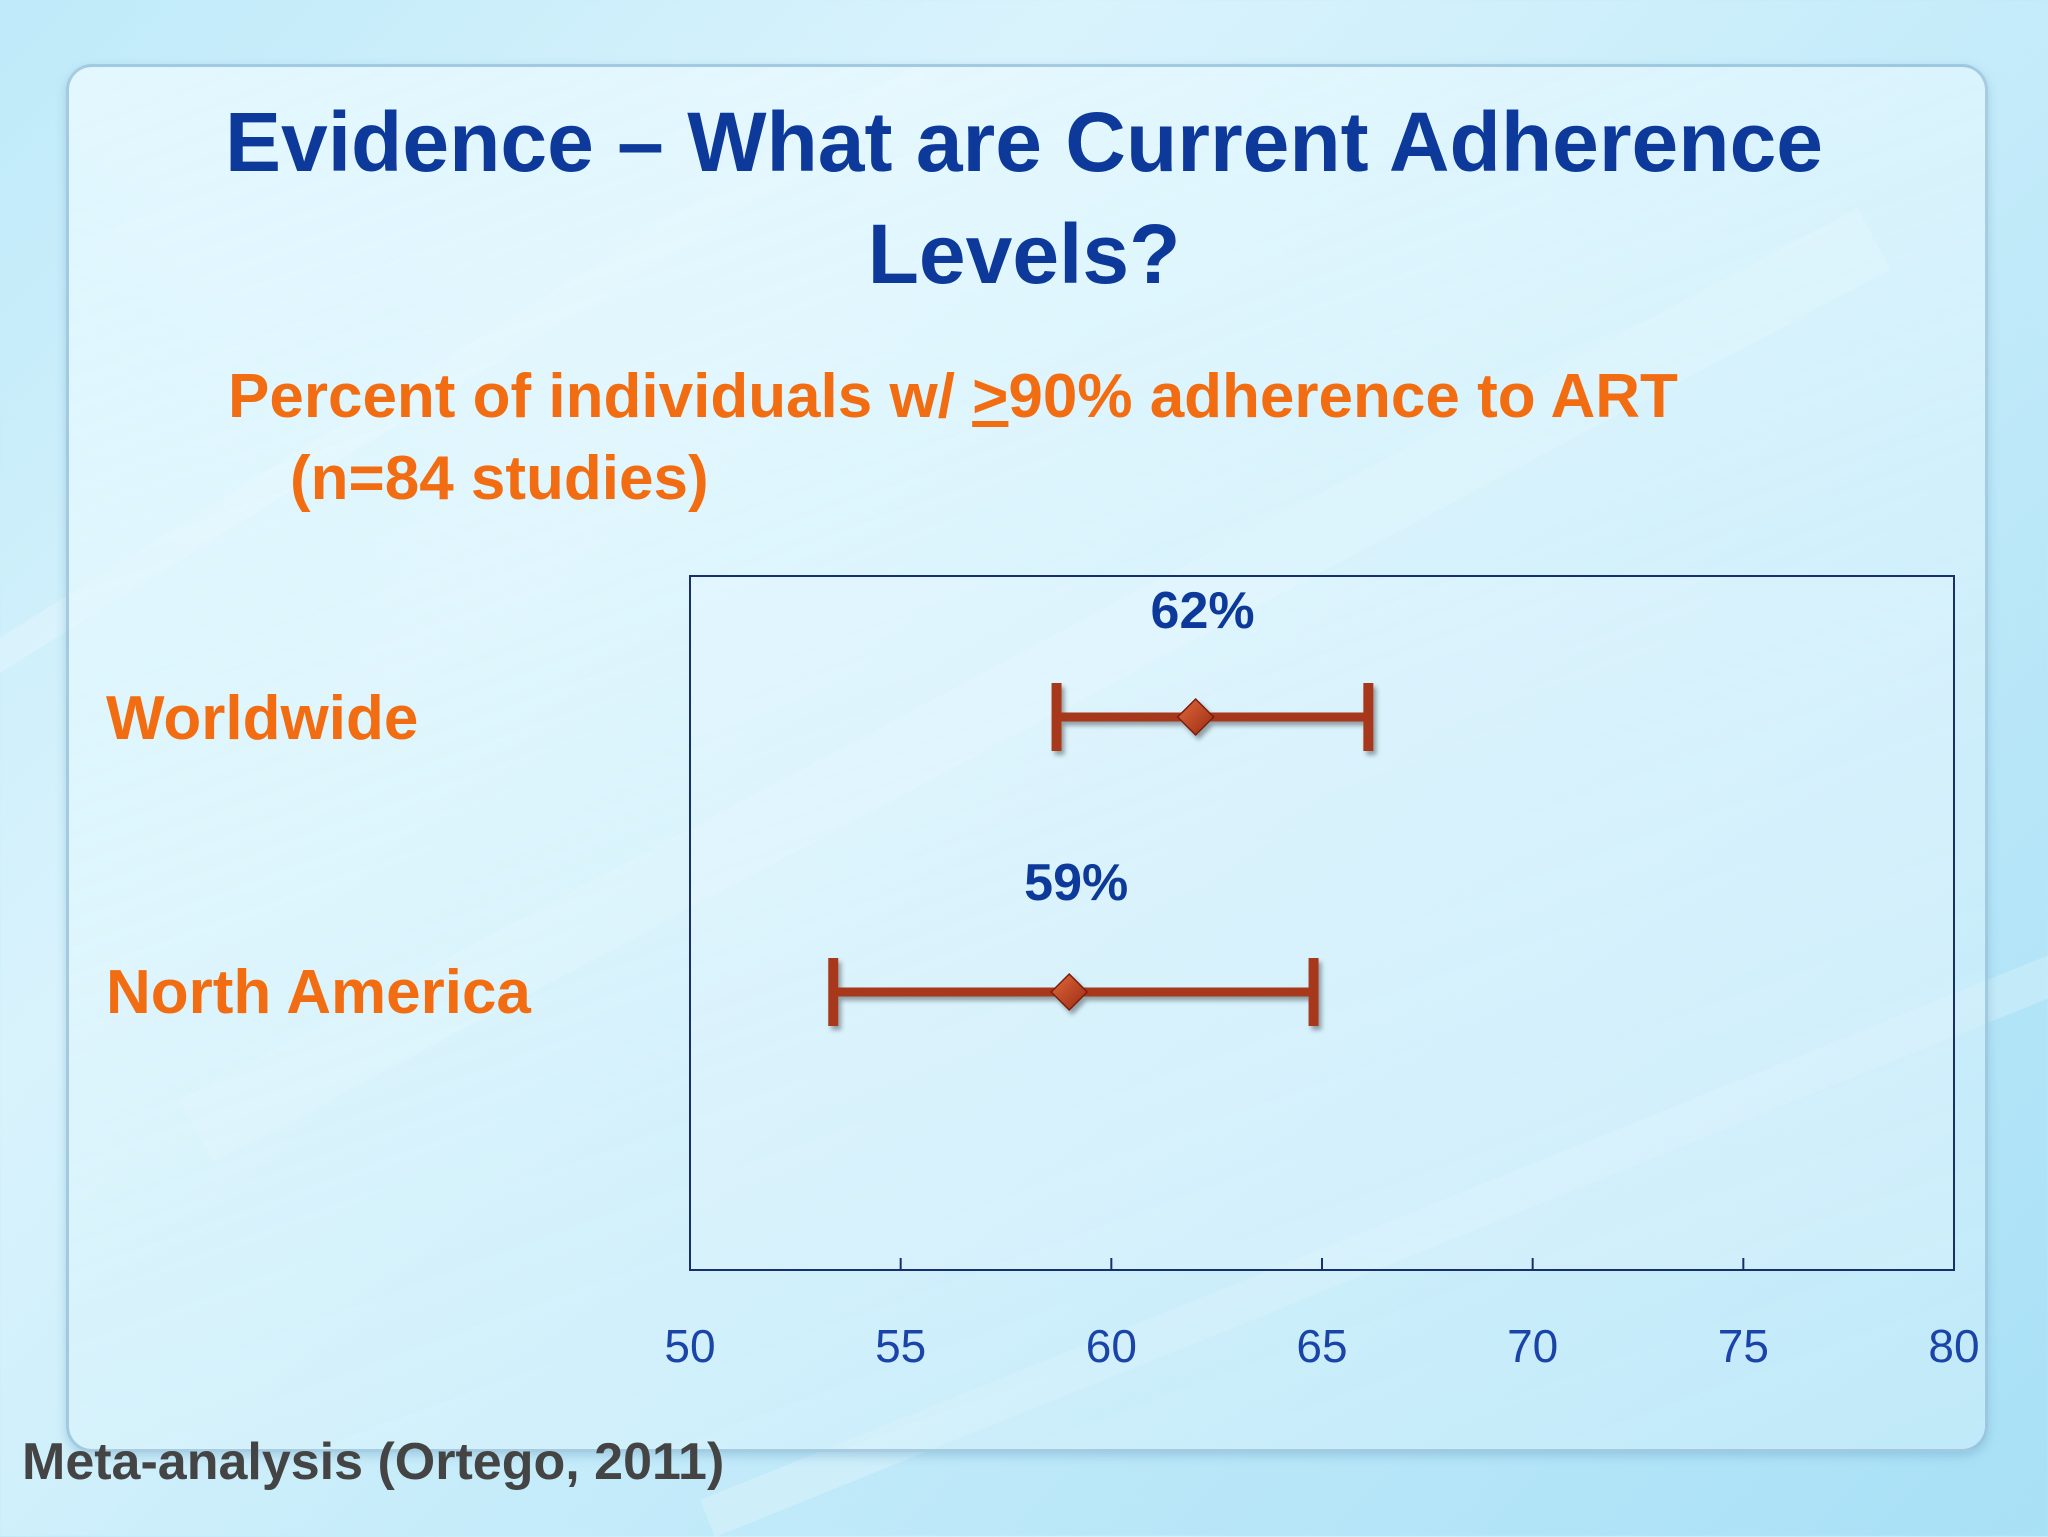 This screenshot has height=1537, width=2048. Describe the element at coordinates (318, 992) in the screenshot. I see `category-label-north-america: North America` at that location.